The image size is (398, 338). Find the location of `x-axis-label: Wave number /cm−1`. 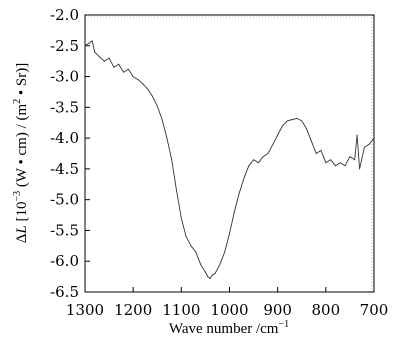

x-axis-label: Wave number /cm−1 is located at coordinates (229, 328).